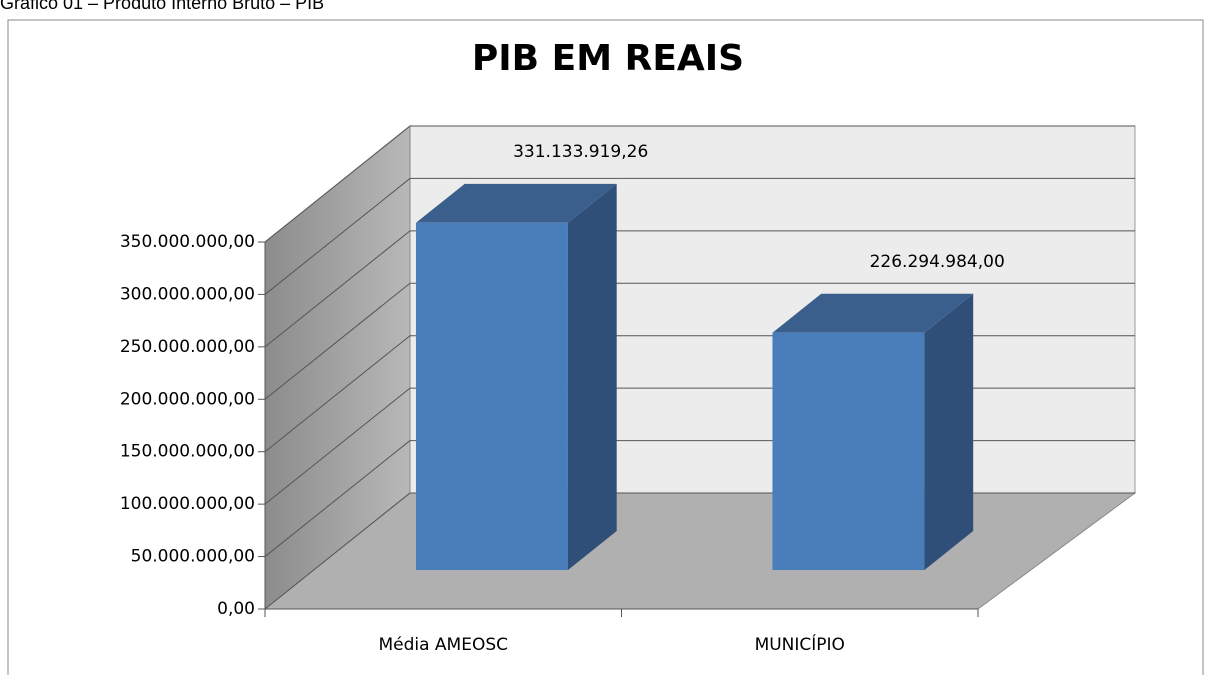  Describe the element at coordinates (193, 557) in the screenshot. I see `y-tick-label: 50.000.000,00` at that location.